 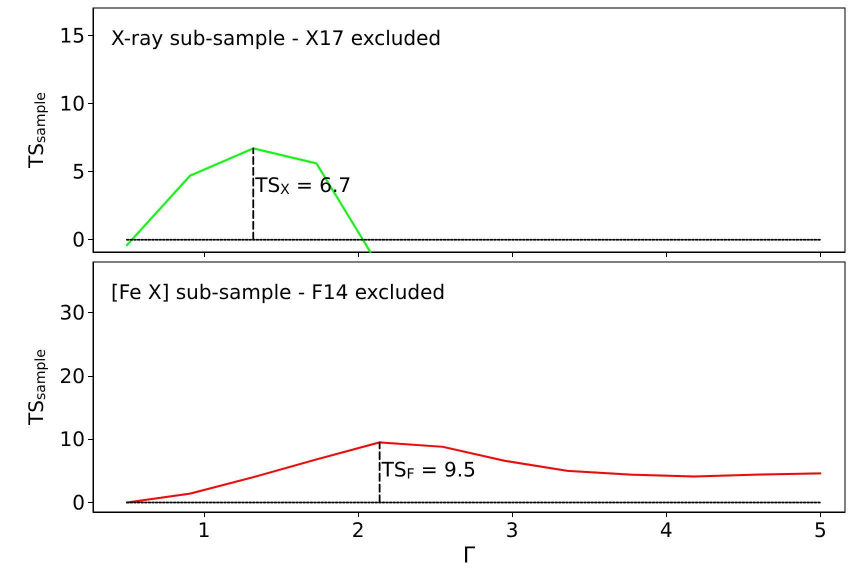 What do you see at coordinates (820, 530) in the screenshot?
I see `x-tick-label: 5` at bounding box center [820, 530].